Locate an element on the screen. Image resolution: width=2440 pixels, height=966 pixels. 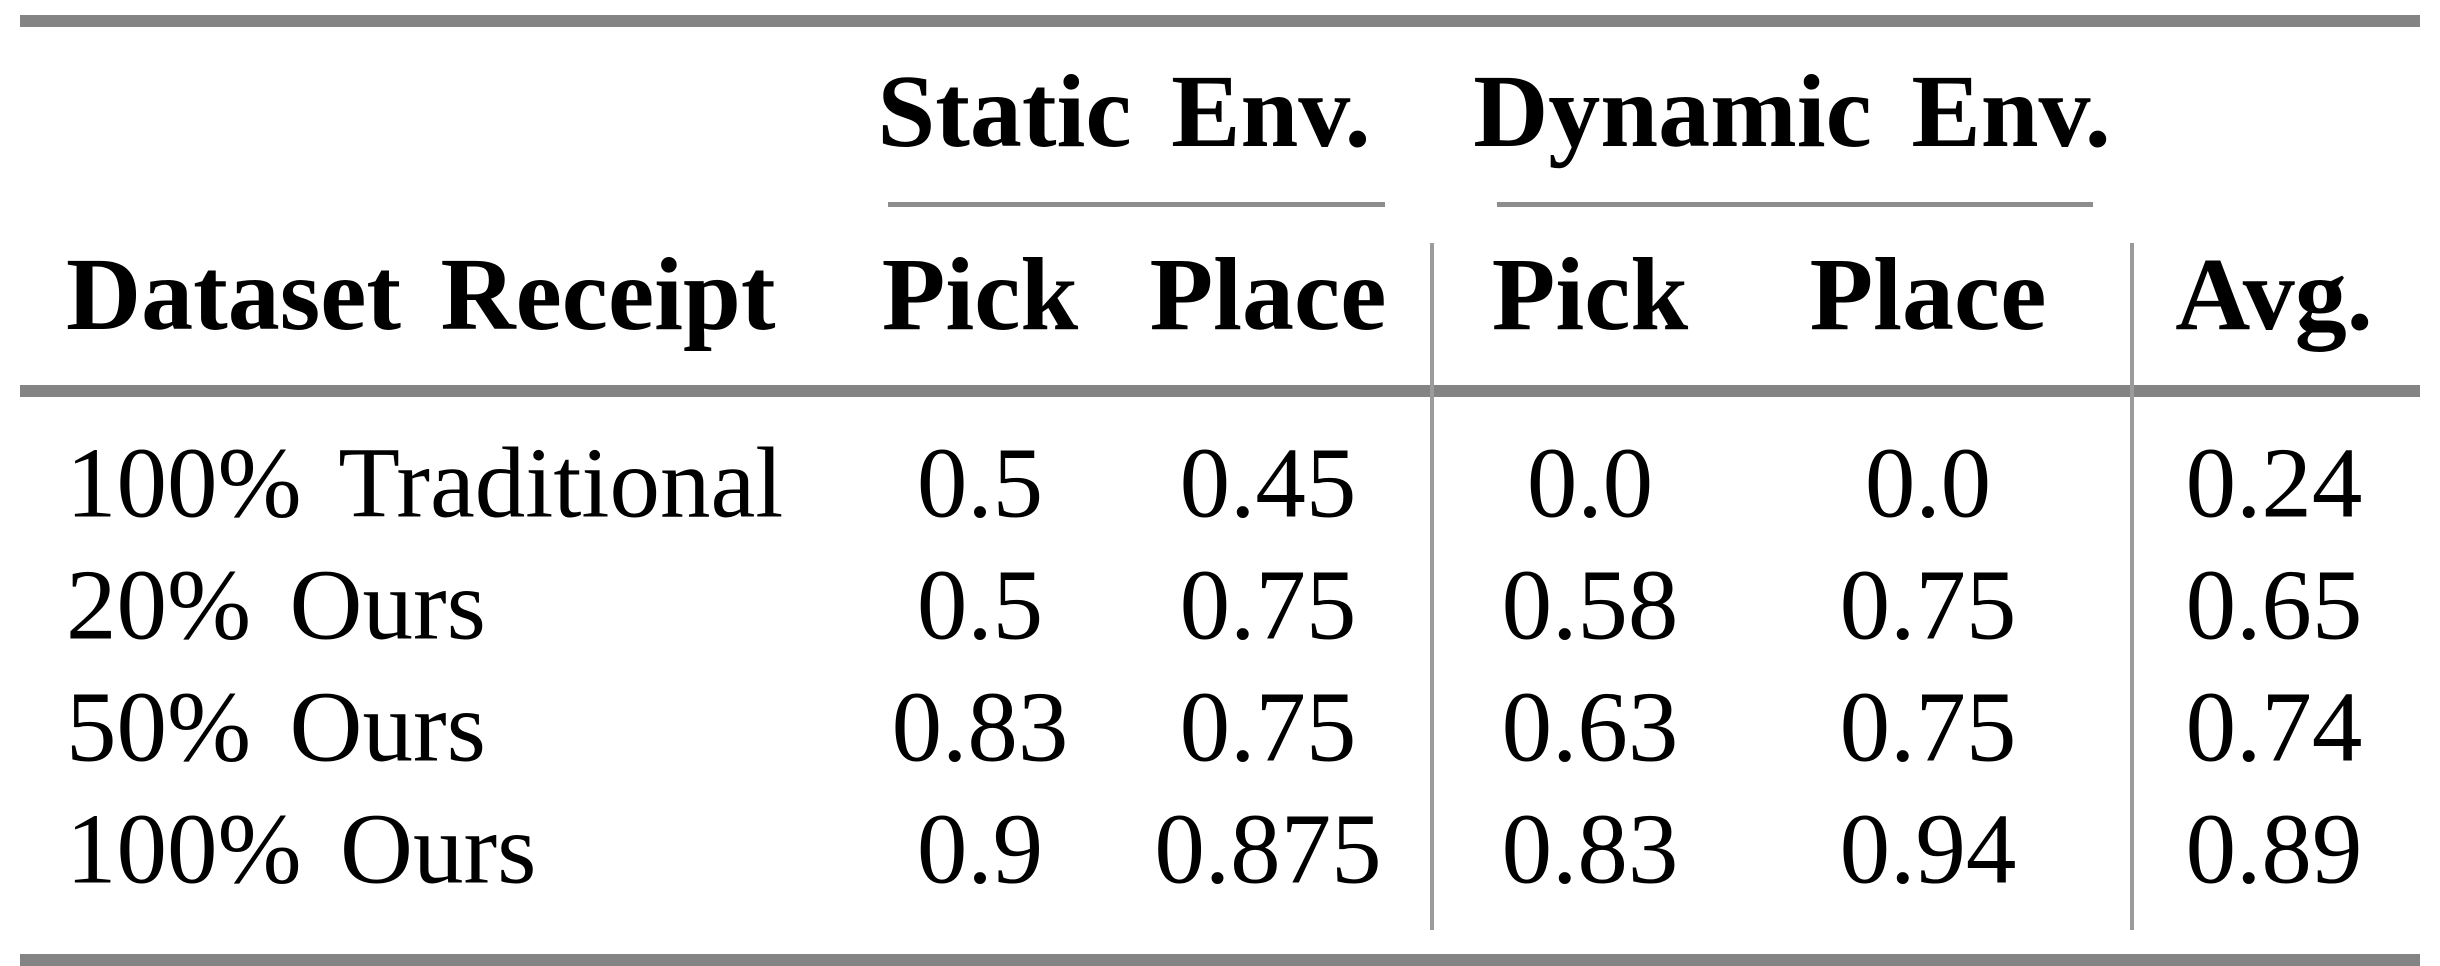
cell-dynamic-pick: 0.83 is located at coordinates (1590, 848).